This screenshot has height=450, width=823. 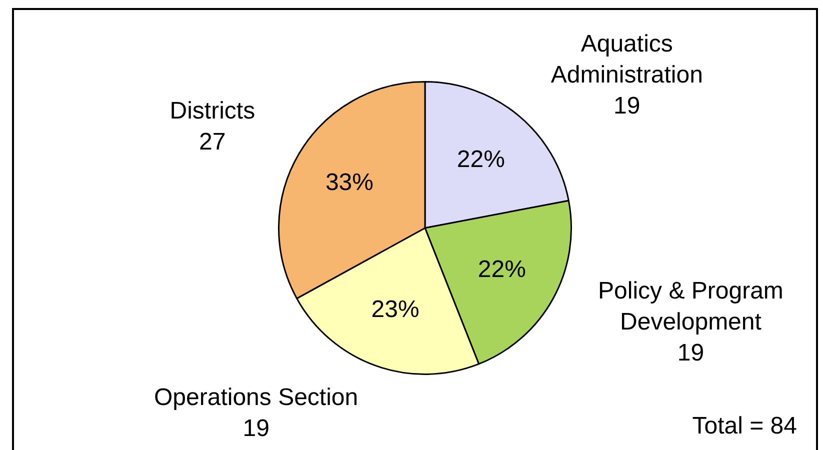 What do you see at coordinates (256, 397) in the screenshot?
I see `slice-label: Operations Section` at bounding box center [256, 397].